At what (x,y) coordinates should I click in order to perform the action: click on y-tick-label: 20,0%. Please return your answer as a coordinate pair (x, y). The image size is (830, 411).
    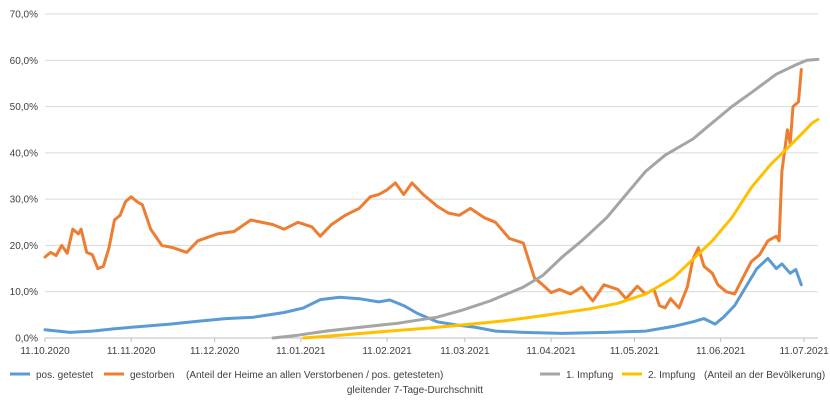
    Looking at the image, I should click on (24, 246).